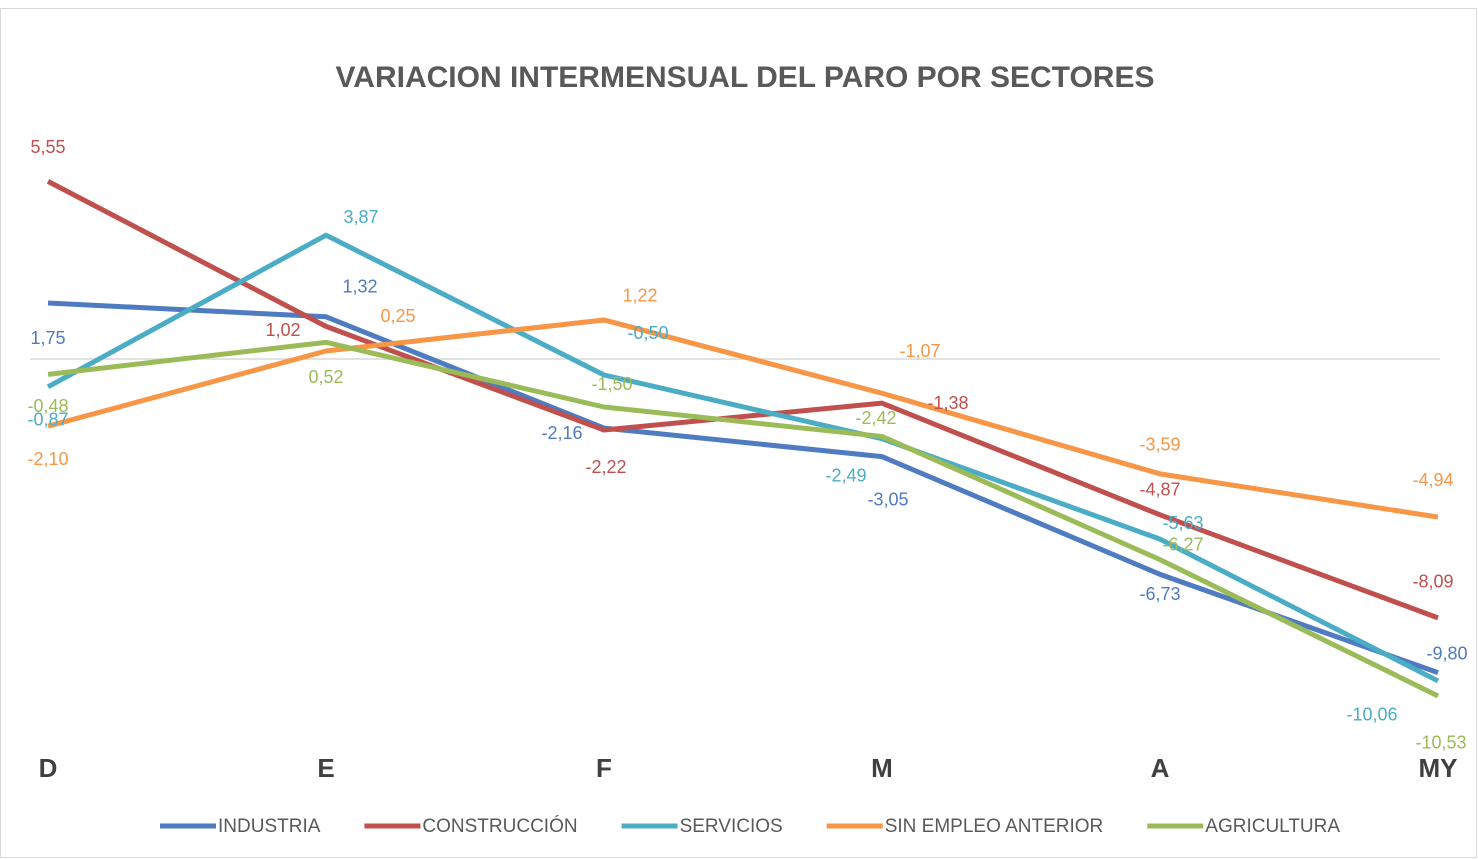 This screenshot has height=859, width=1478. What do you see at coordinates (882, 768) in the screenshot?
I see `x-tick-label: M` at bounding box center [882, 768].